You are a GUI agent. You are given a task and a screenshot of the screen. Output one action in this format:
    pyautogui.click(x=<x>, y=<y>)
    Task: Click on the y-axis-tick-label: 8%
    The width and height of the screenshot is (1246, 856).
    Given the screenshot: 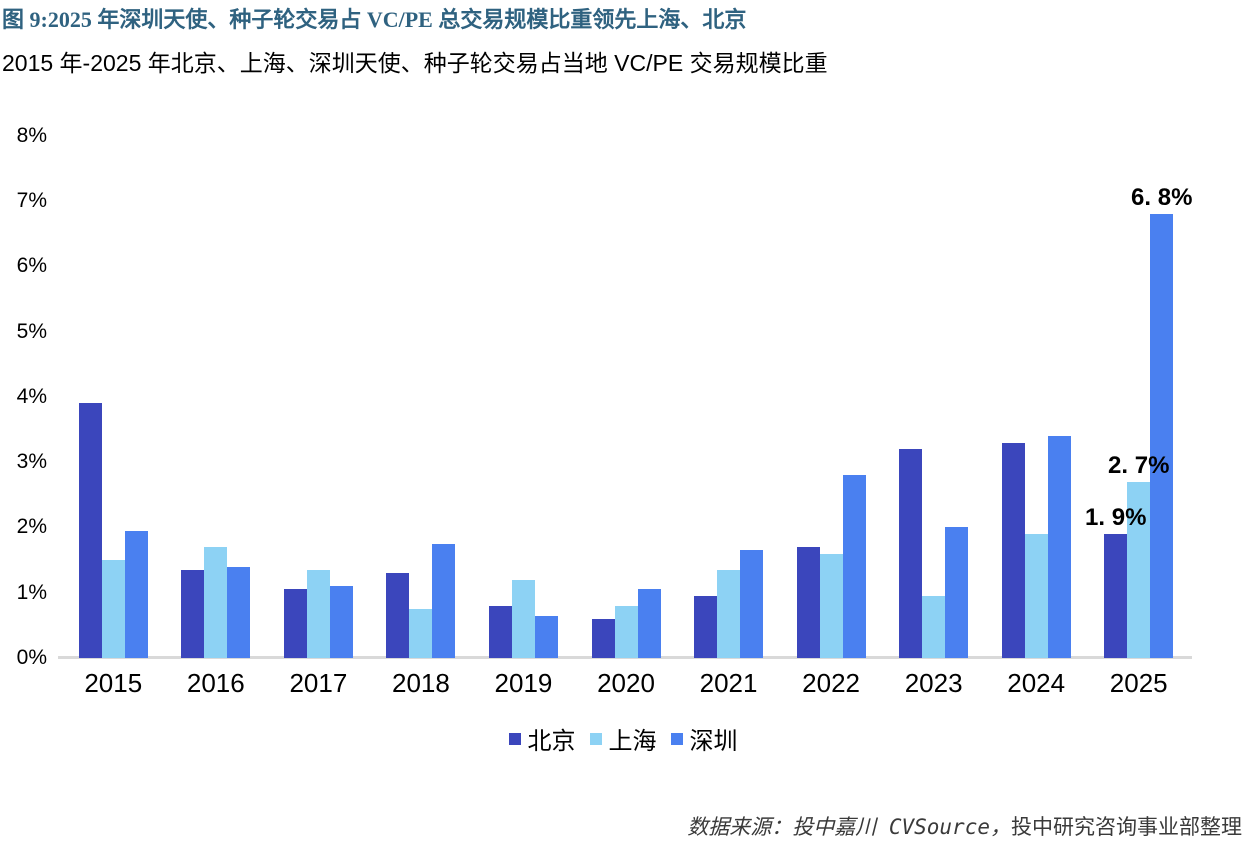 What is the action you would take?
    pyautogui.click(x=31, y=135)
    